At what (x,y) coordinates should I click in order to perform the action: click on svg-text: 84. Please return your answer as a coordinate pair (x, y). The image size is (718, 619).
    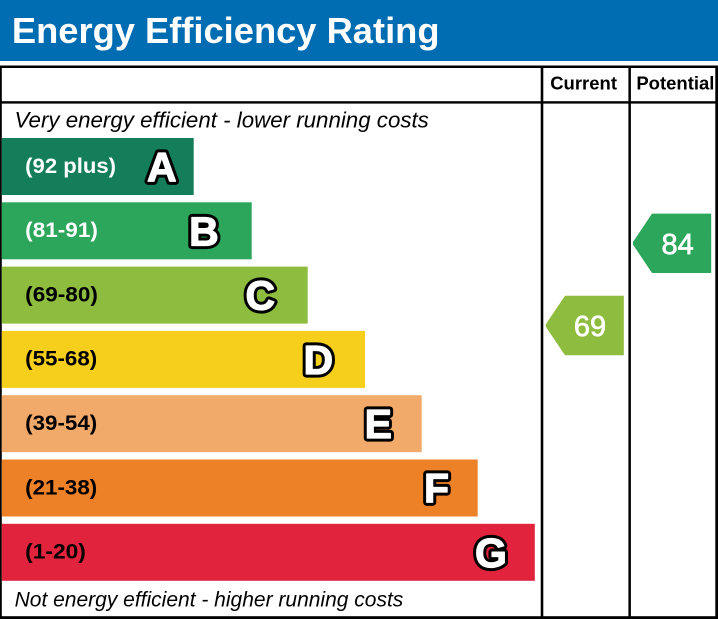
    Looking at the image, I should click on (677, 245).